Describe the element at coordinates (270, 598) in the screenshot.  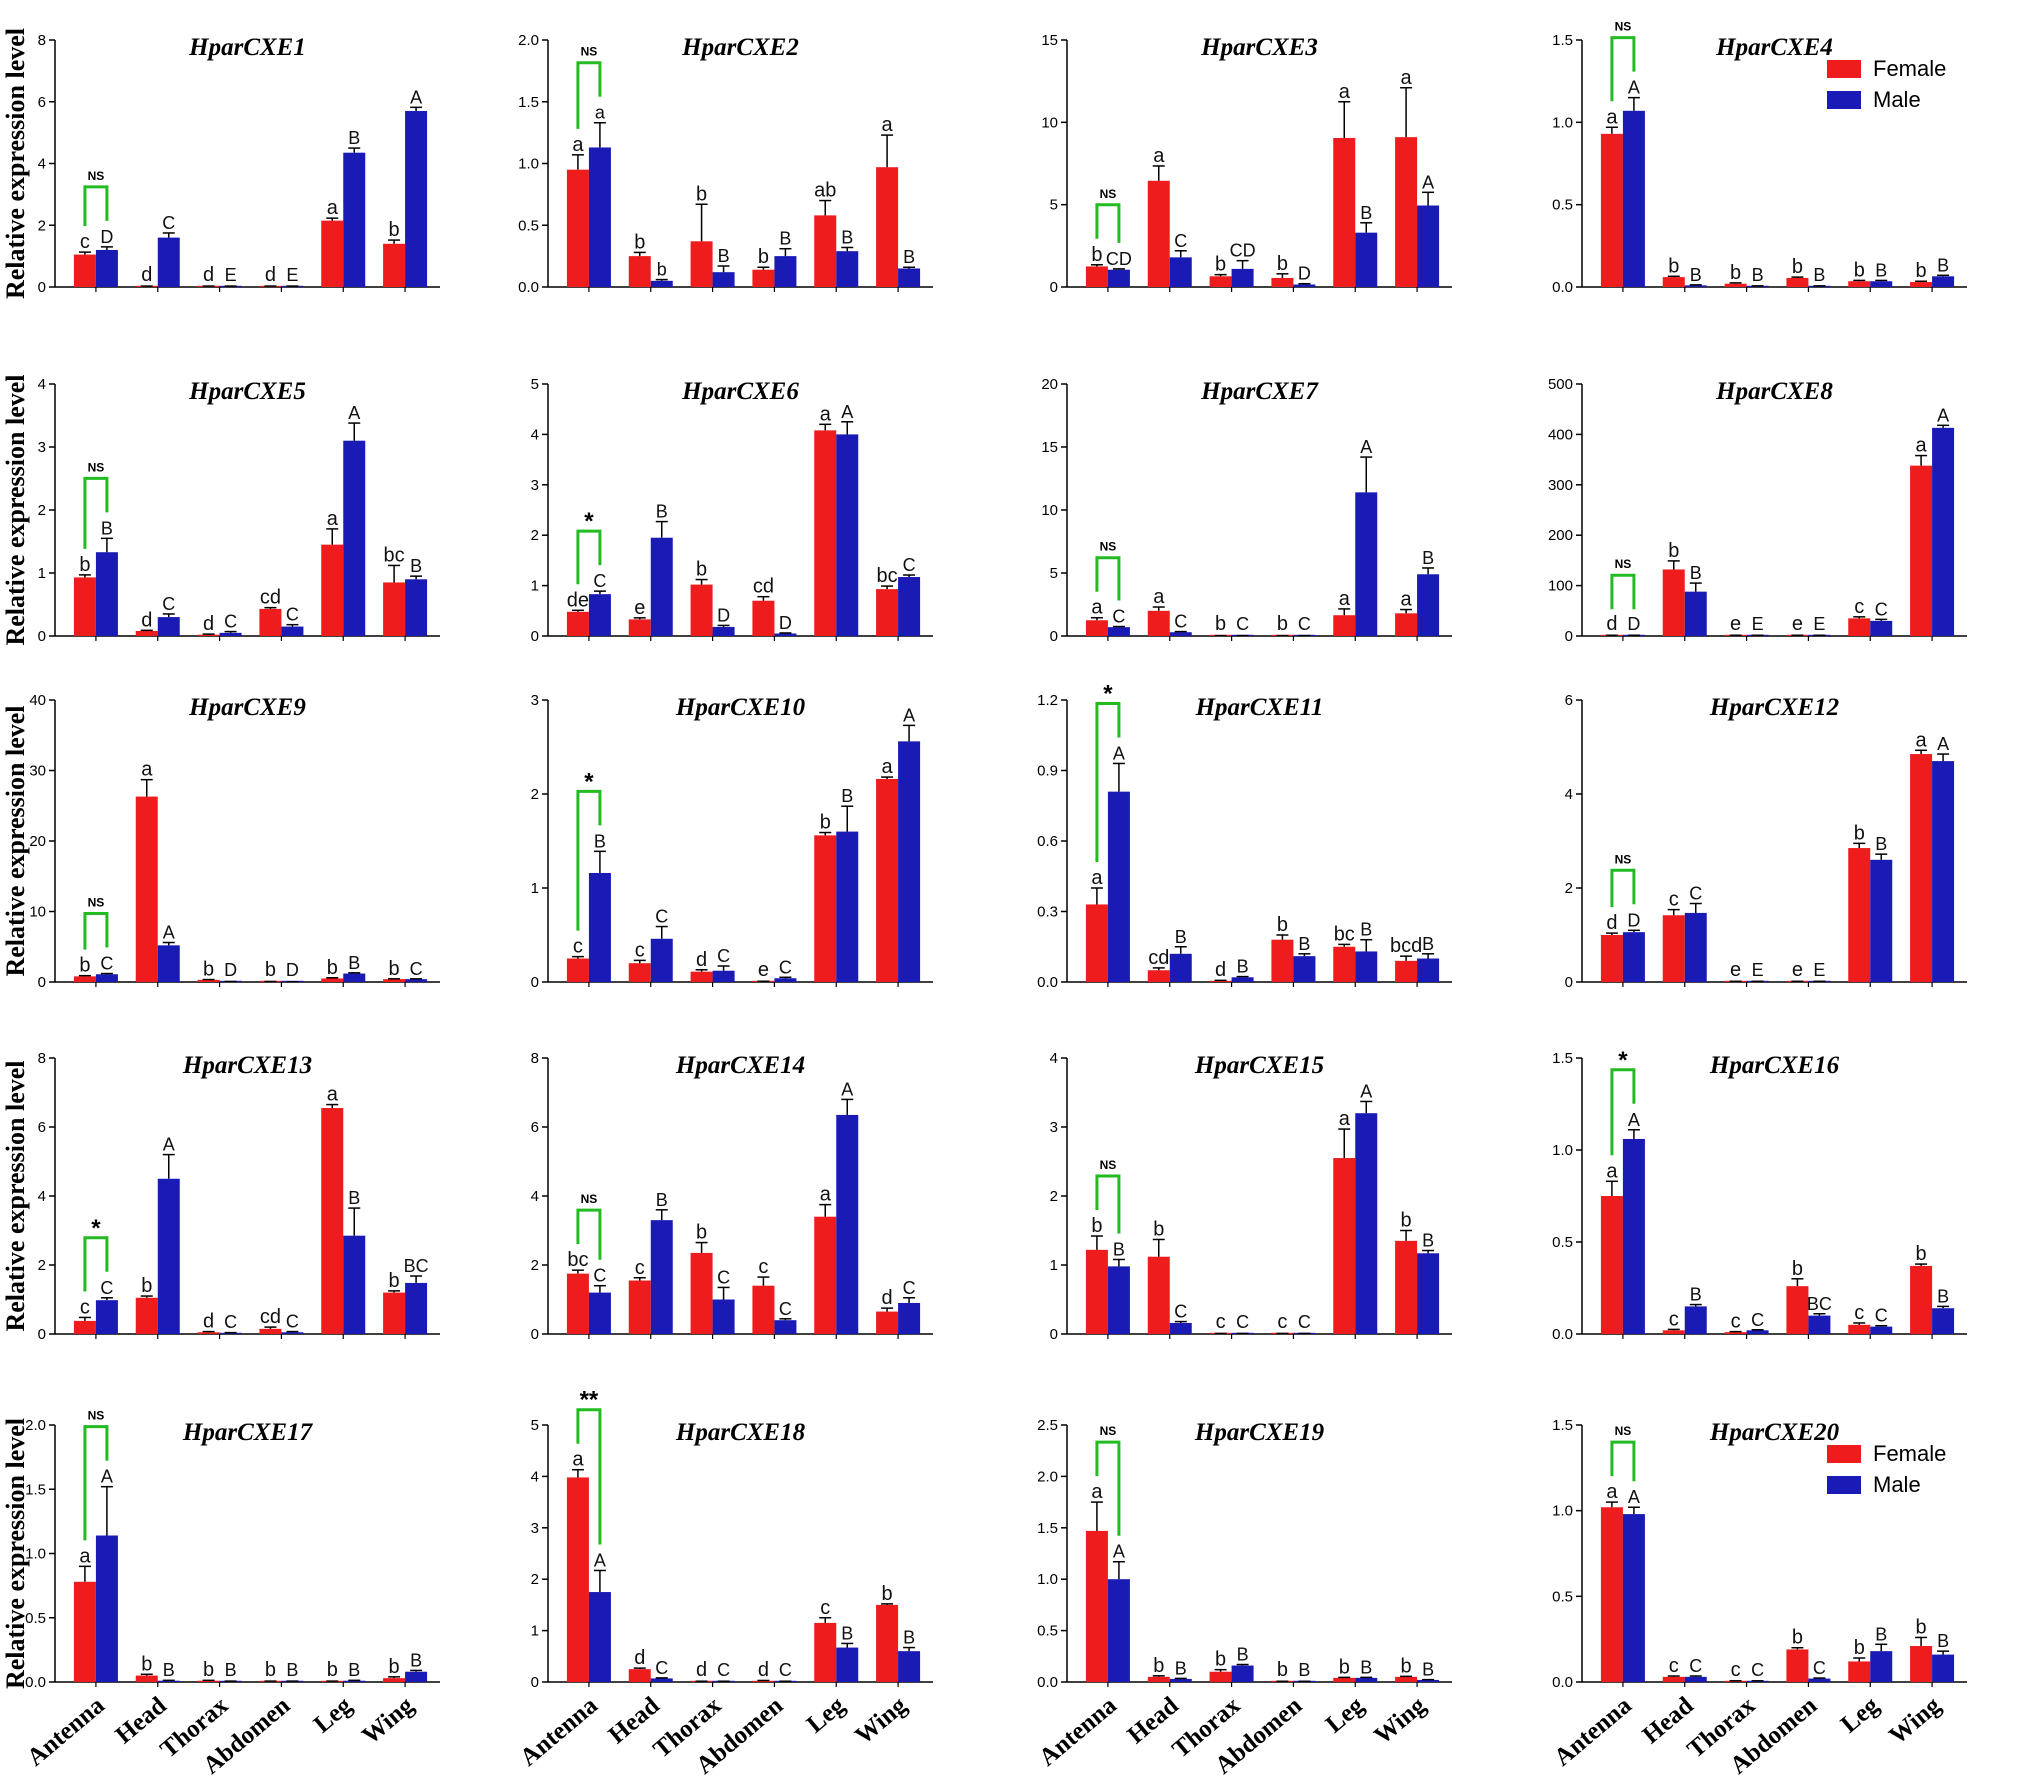
I see `female-letter: cd` at that location.